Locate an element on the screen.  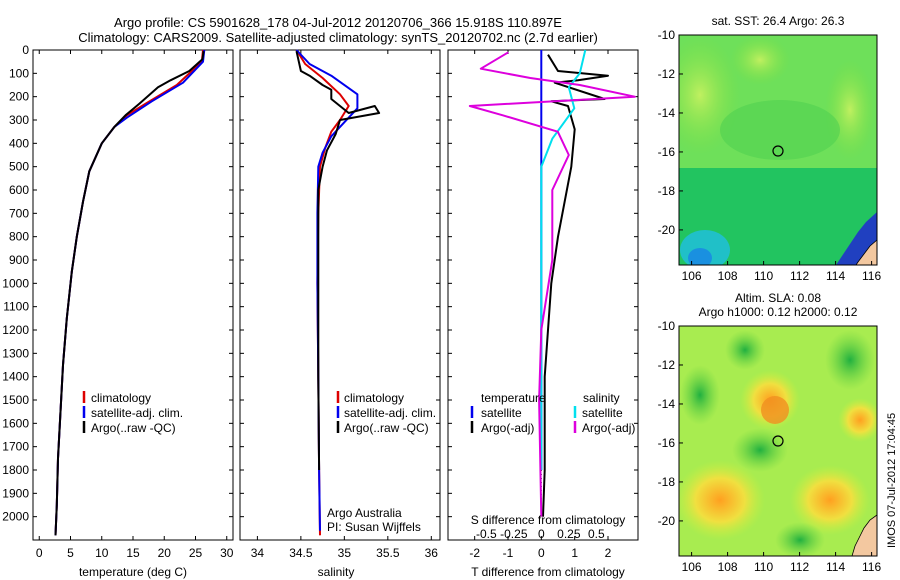
legend-label-s-satellite: satellite is located at coordinates (602, 413).